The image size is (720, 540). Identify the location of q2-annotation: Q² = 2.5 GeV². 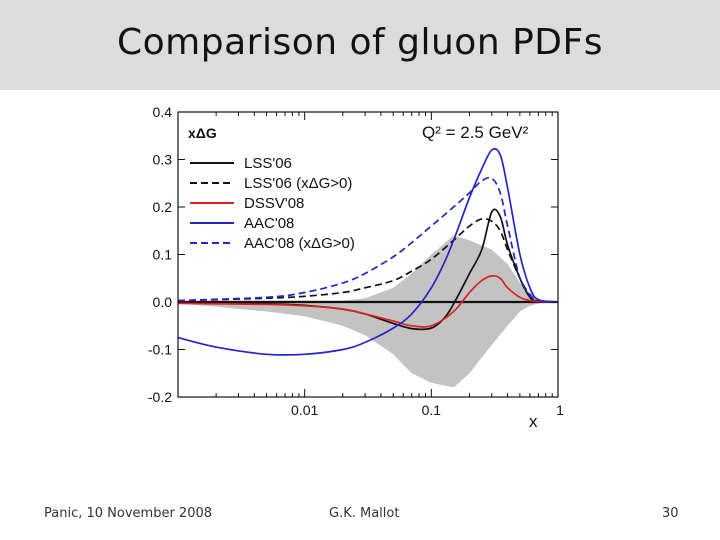
(475, 132).